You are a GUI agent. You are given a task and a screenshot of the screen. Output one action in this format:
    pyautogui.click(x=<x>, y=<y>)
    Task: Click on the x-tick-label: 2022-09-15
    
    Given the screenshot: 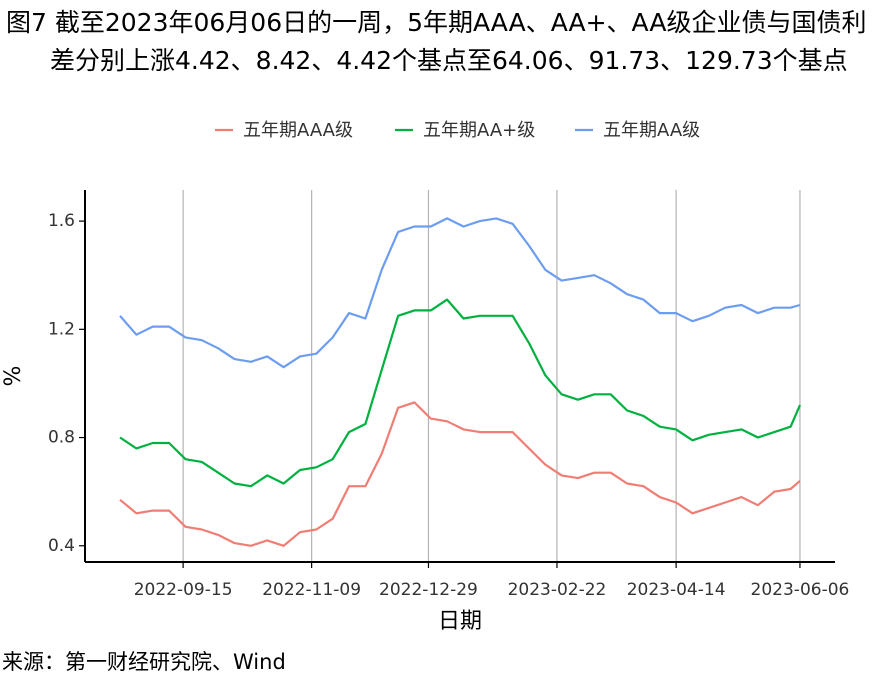 What is the action you would take?
    pyautogui.click(x=183, y=590)
    